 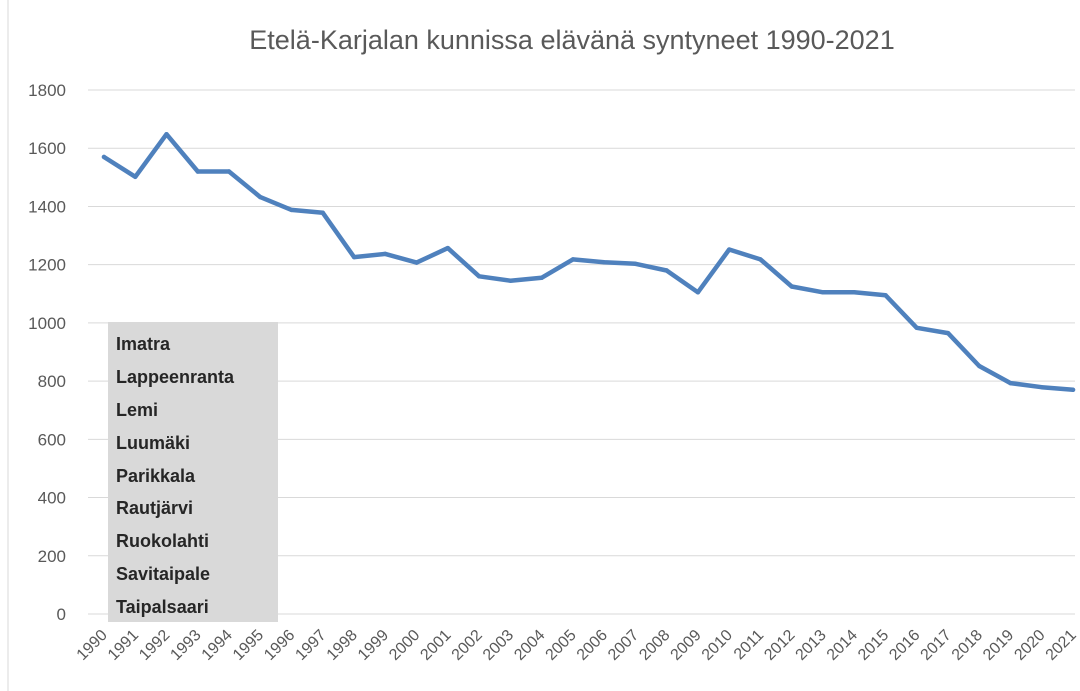 What do you see at coordinates (635, 263) in the screenshot?
I see `data-point-2007` at bounding box center [635, 263].